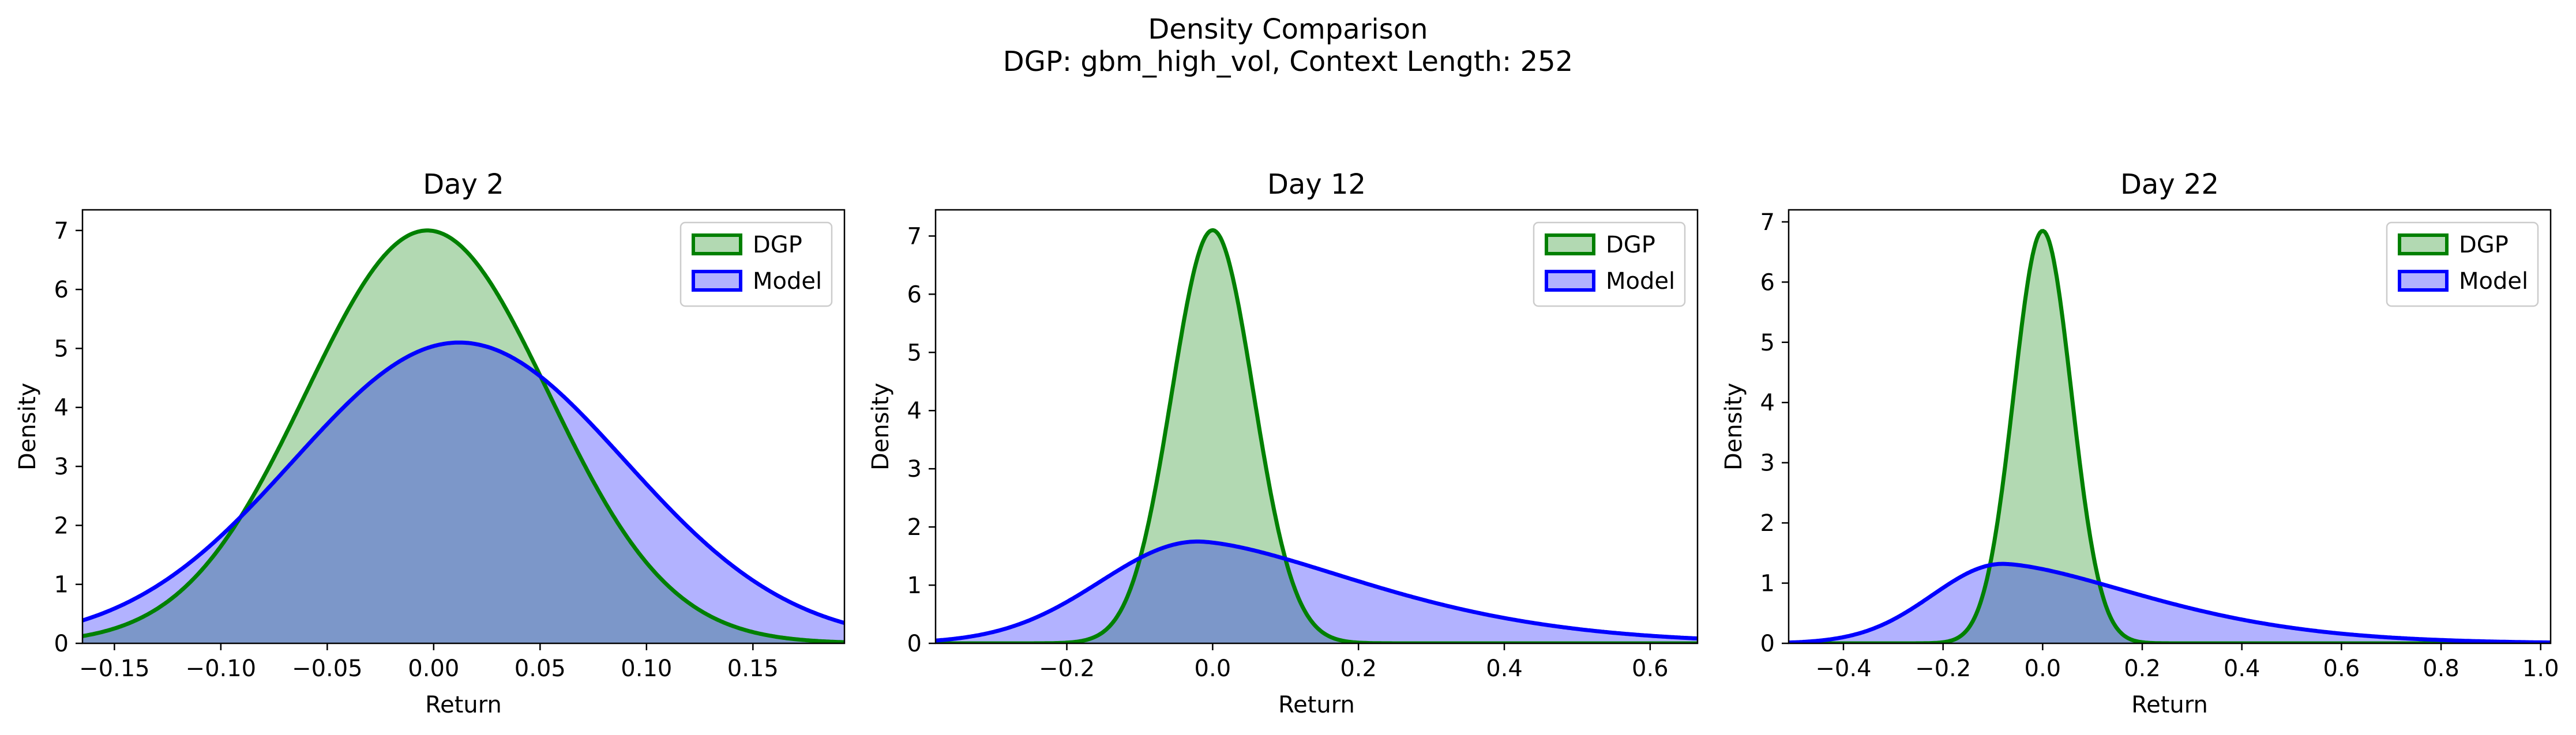 This screenshot has height=735, width=2576. What do you see at coordinates (753, 668) in the screenshot?
I see `x-tick-label: 0.15` at bounding box center [753, 668].